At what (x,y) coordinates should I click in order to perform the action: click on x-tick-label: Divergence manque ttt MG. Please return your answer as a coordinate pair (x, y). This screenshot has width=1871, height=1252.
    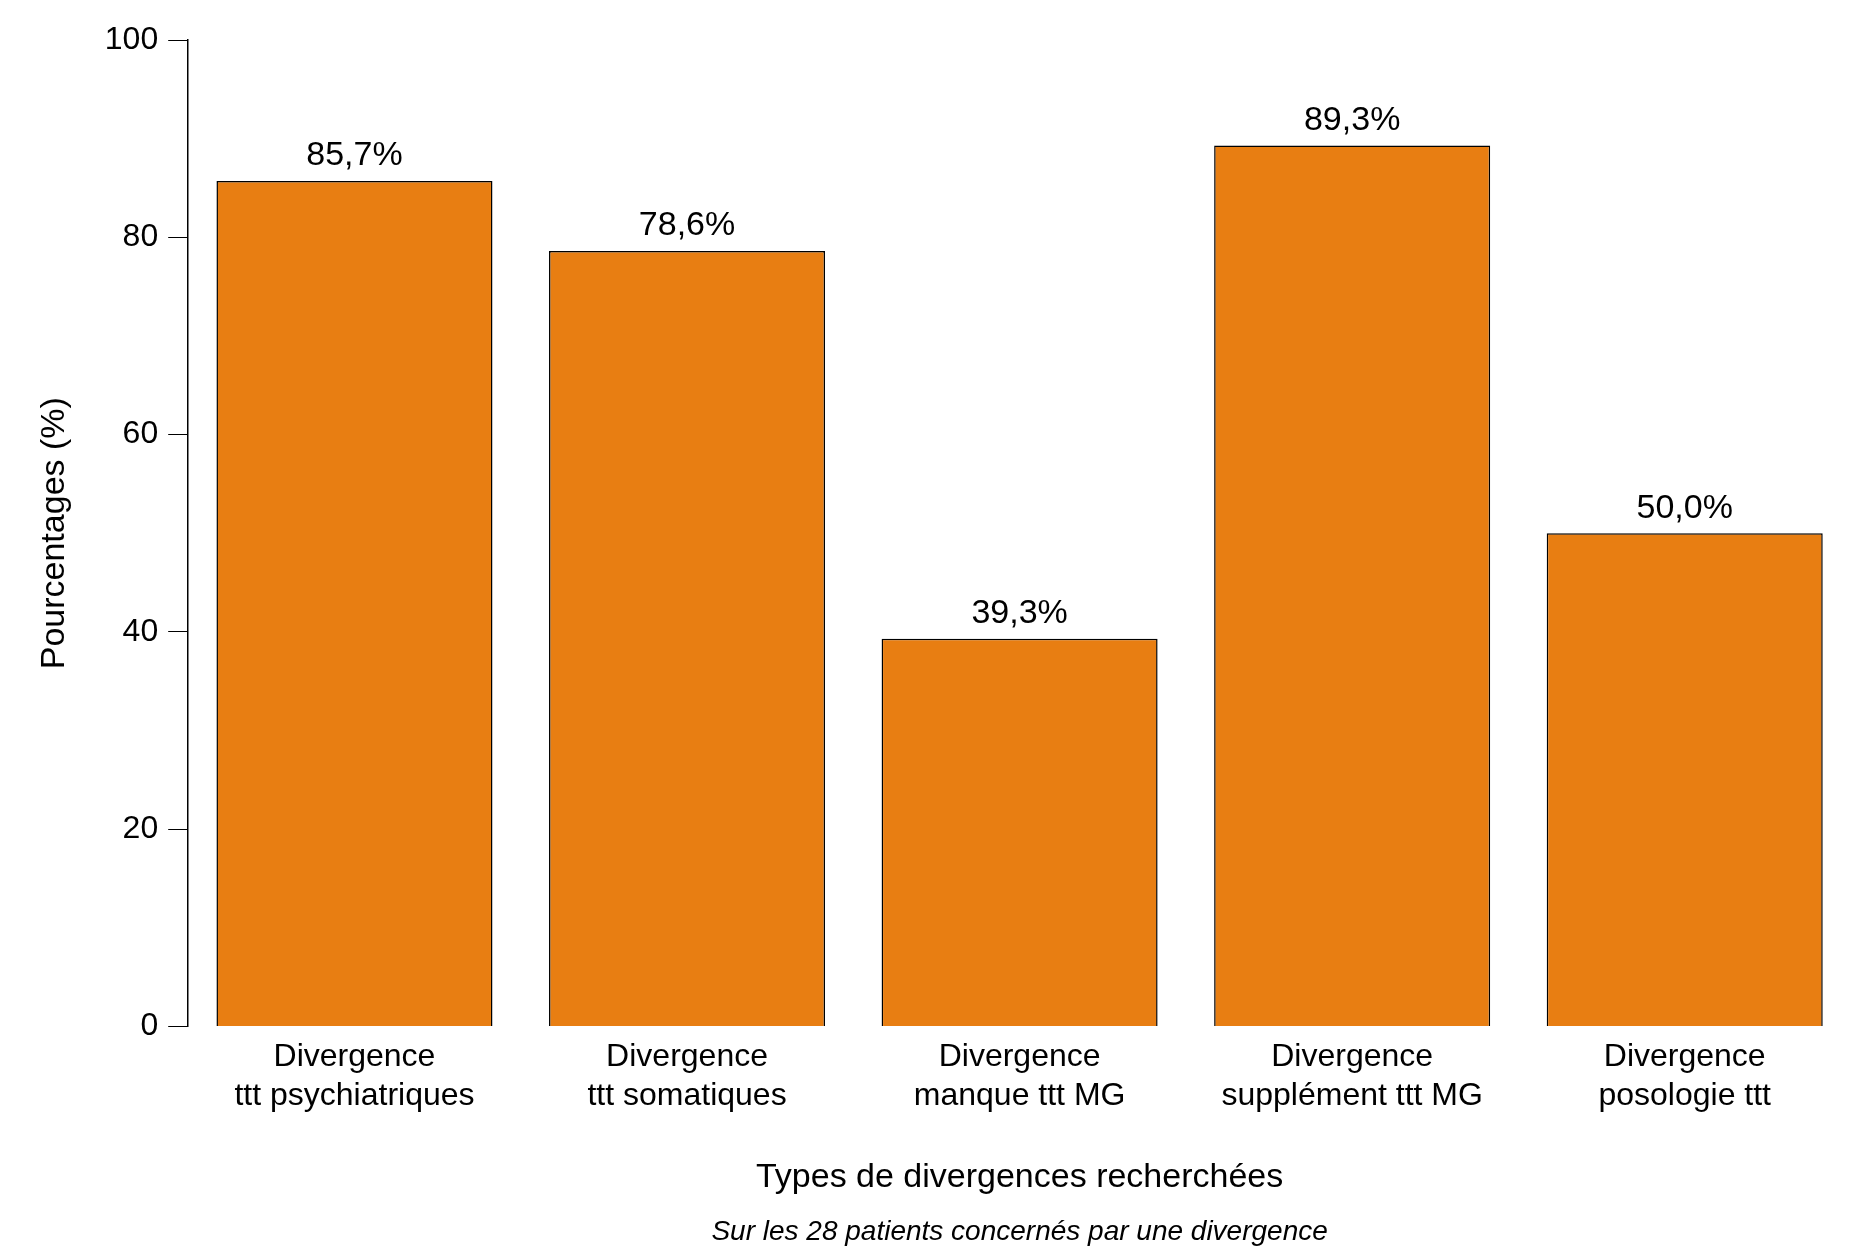
    Looking at the image, I should click on (1019, 1074).